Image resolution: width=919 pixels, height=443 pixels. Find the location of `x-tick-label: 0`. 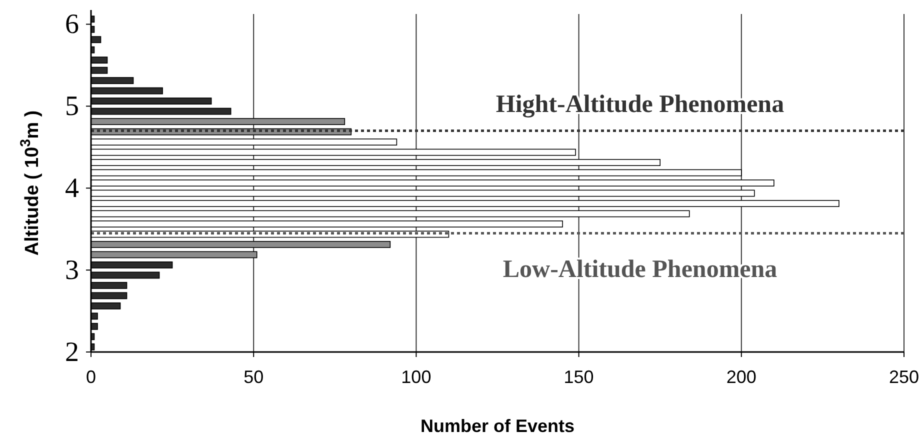

x-tick-label: 0 is located at coordinates (91, 377).